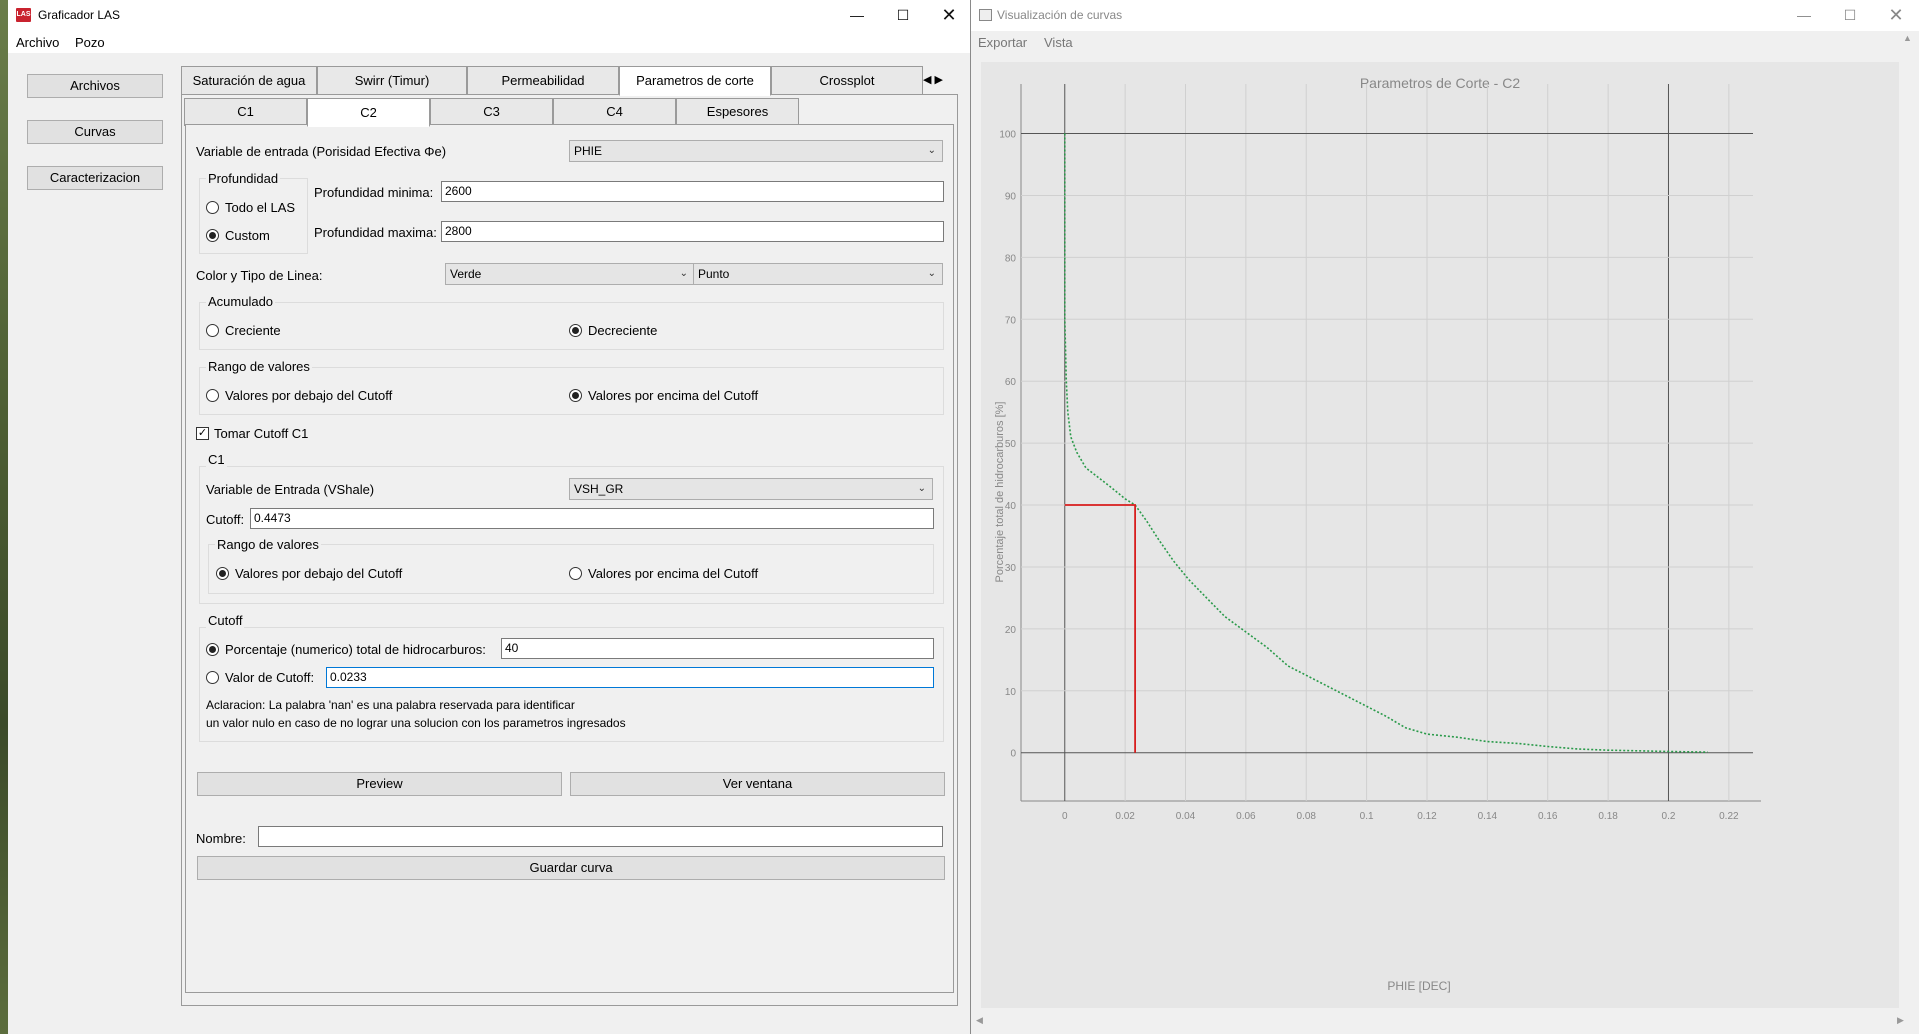 This screenshot has height=1034, width=1919. Describe the element at coordinates (1900, 1020) in the screenshot. I see `scroll-right-icon: ▶` at that location.